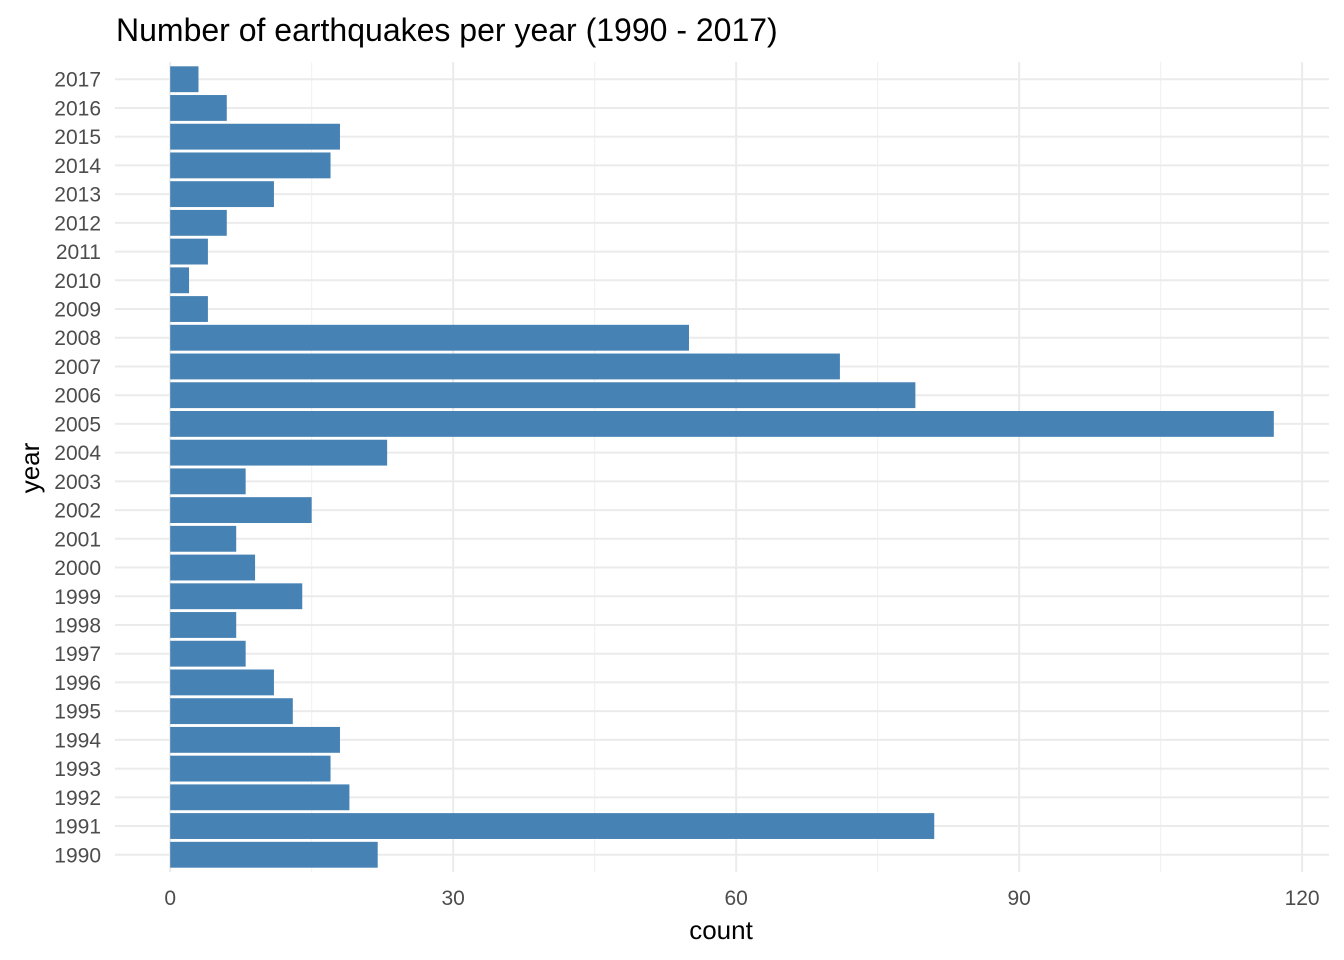 This screenshot has width=1344, height=960. I want to click on y-tick-label: 2012, so click(77, 223).